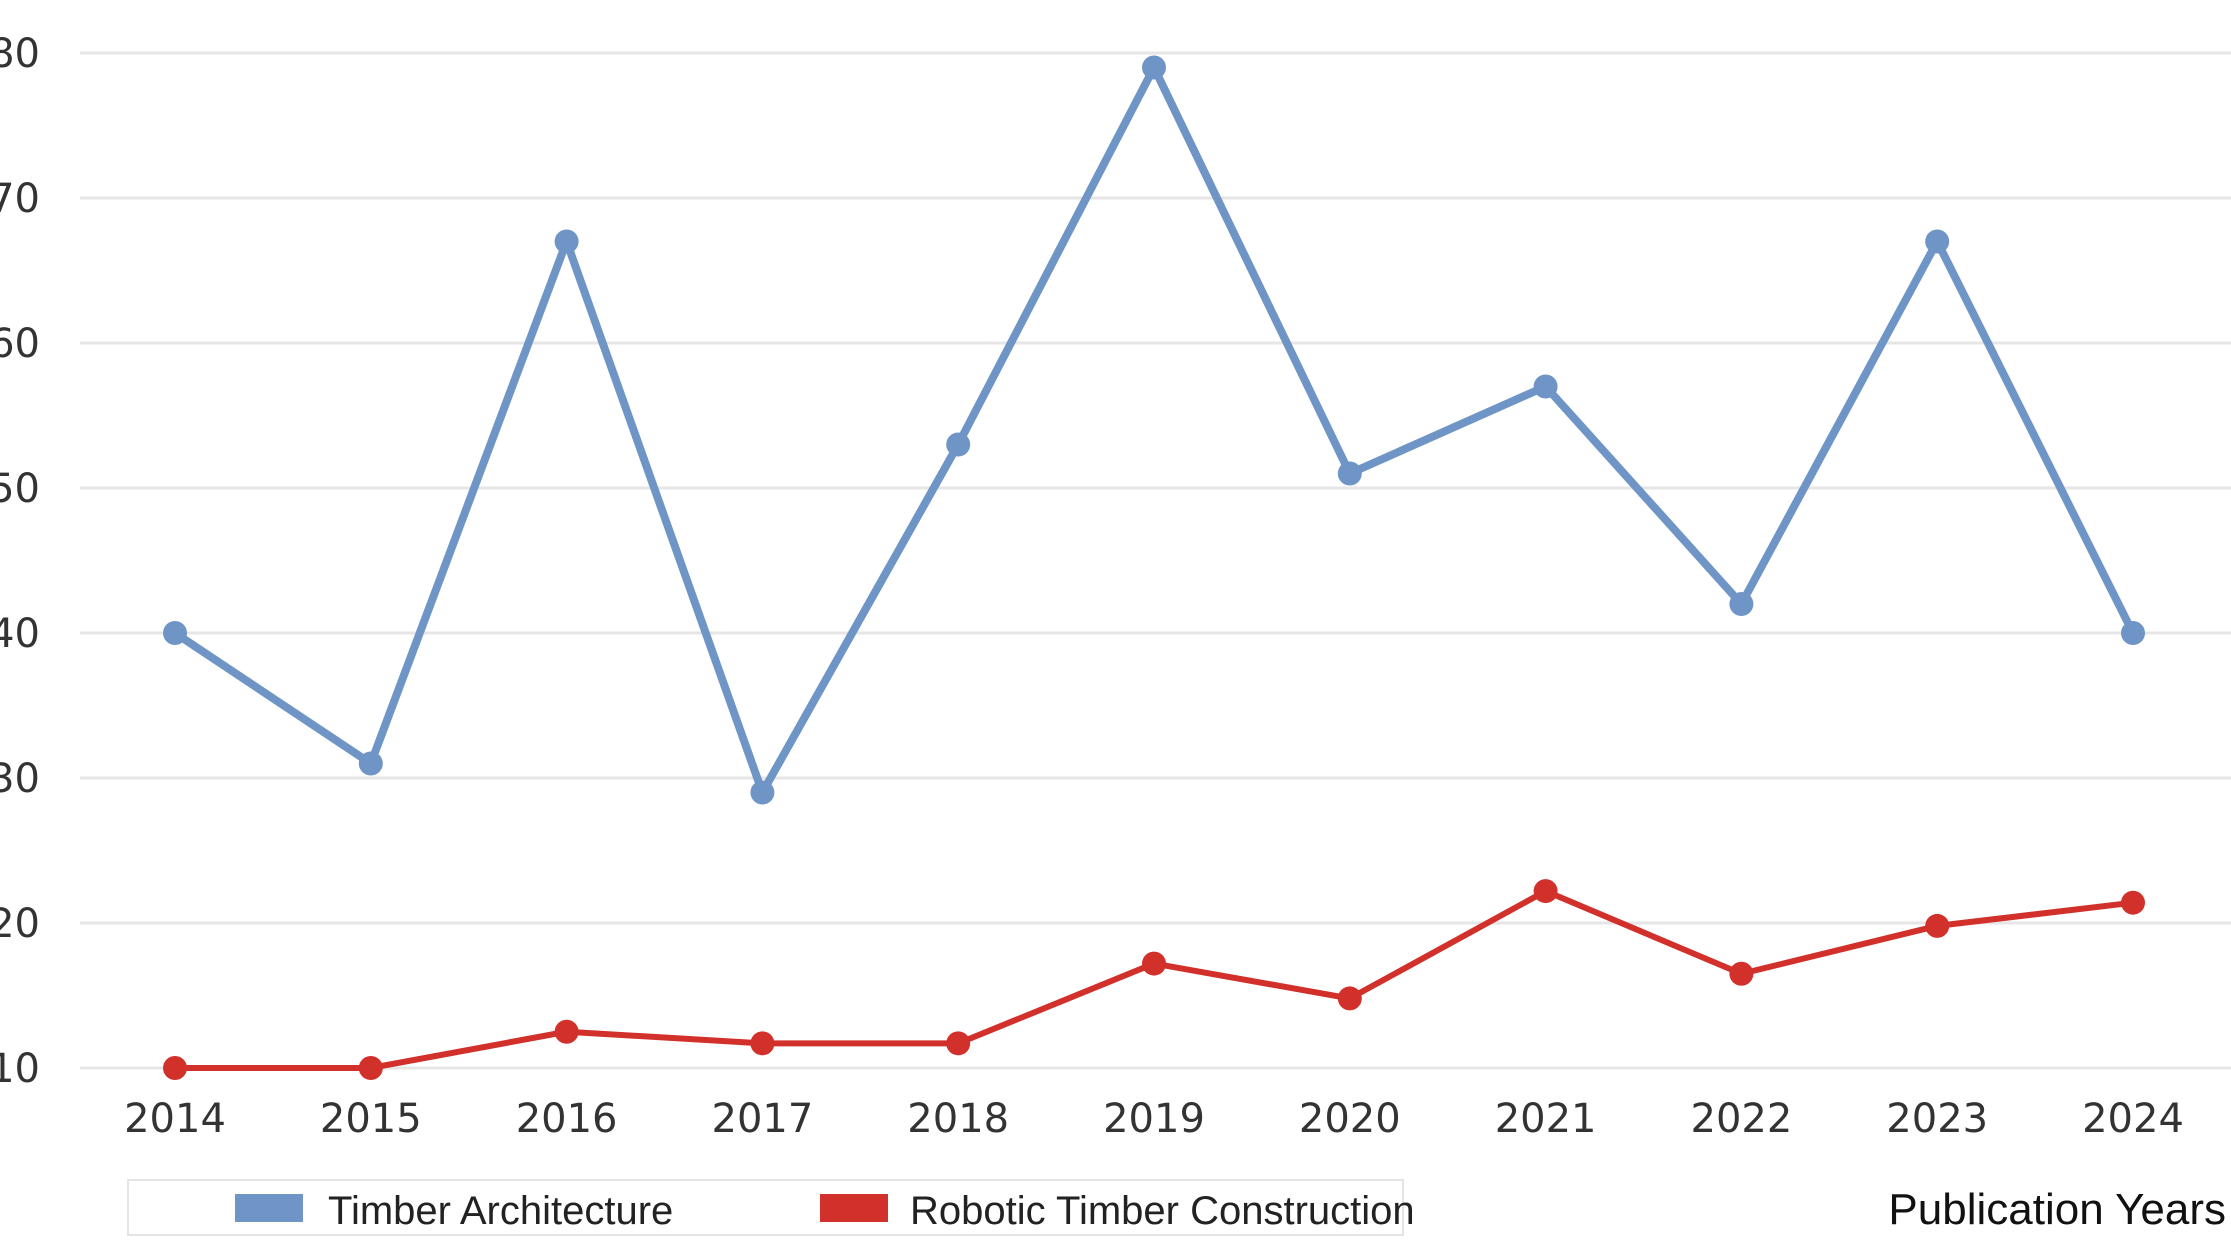 The height and width of the screenshot is (1241, 2231). I want to click on x-tick-label-2015: 2015, so click(371, 1119).